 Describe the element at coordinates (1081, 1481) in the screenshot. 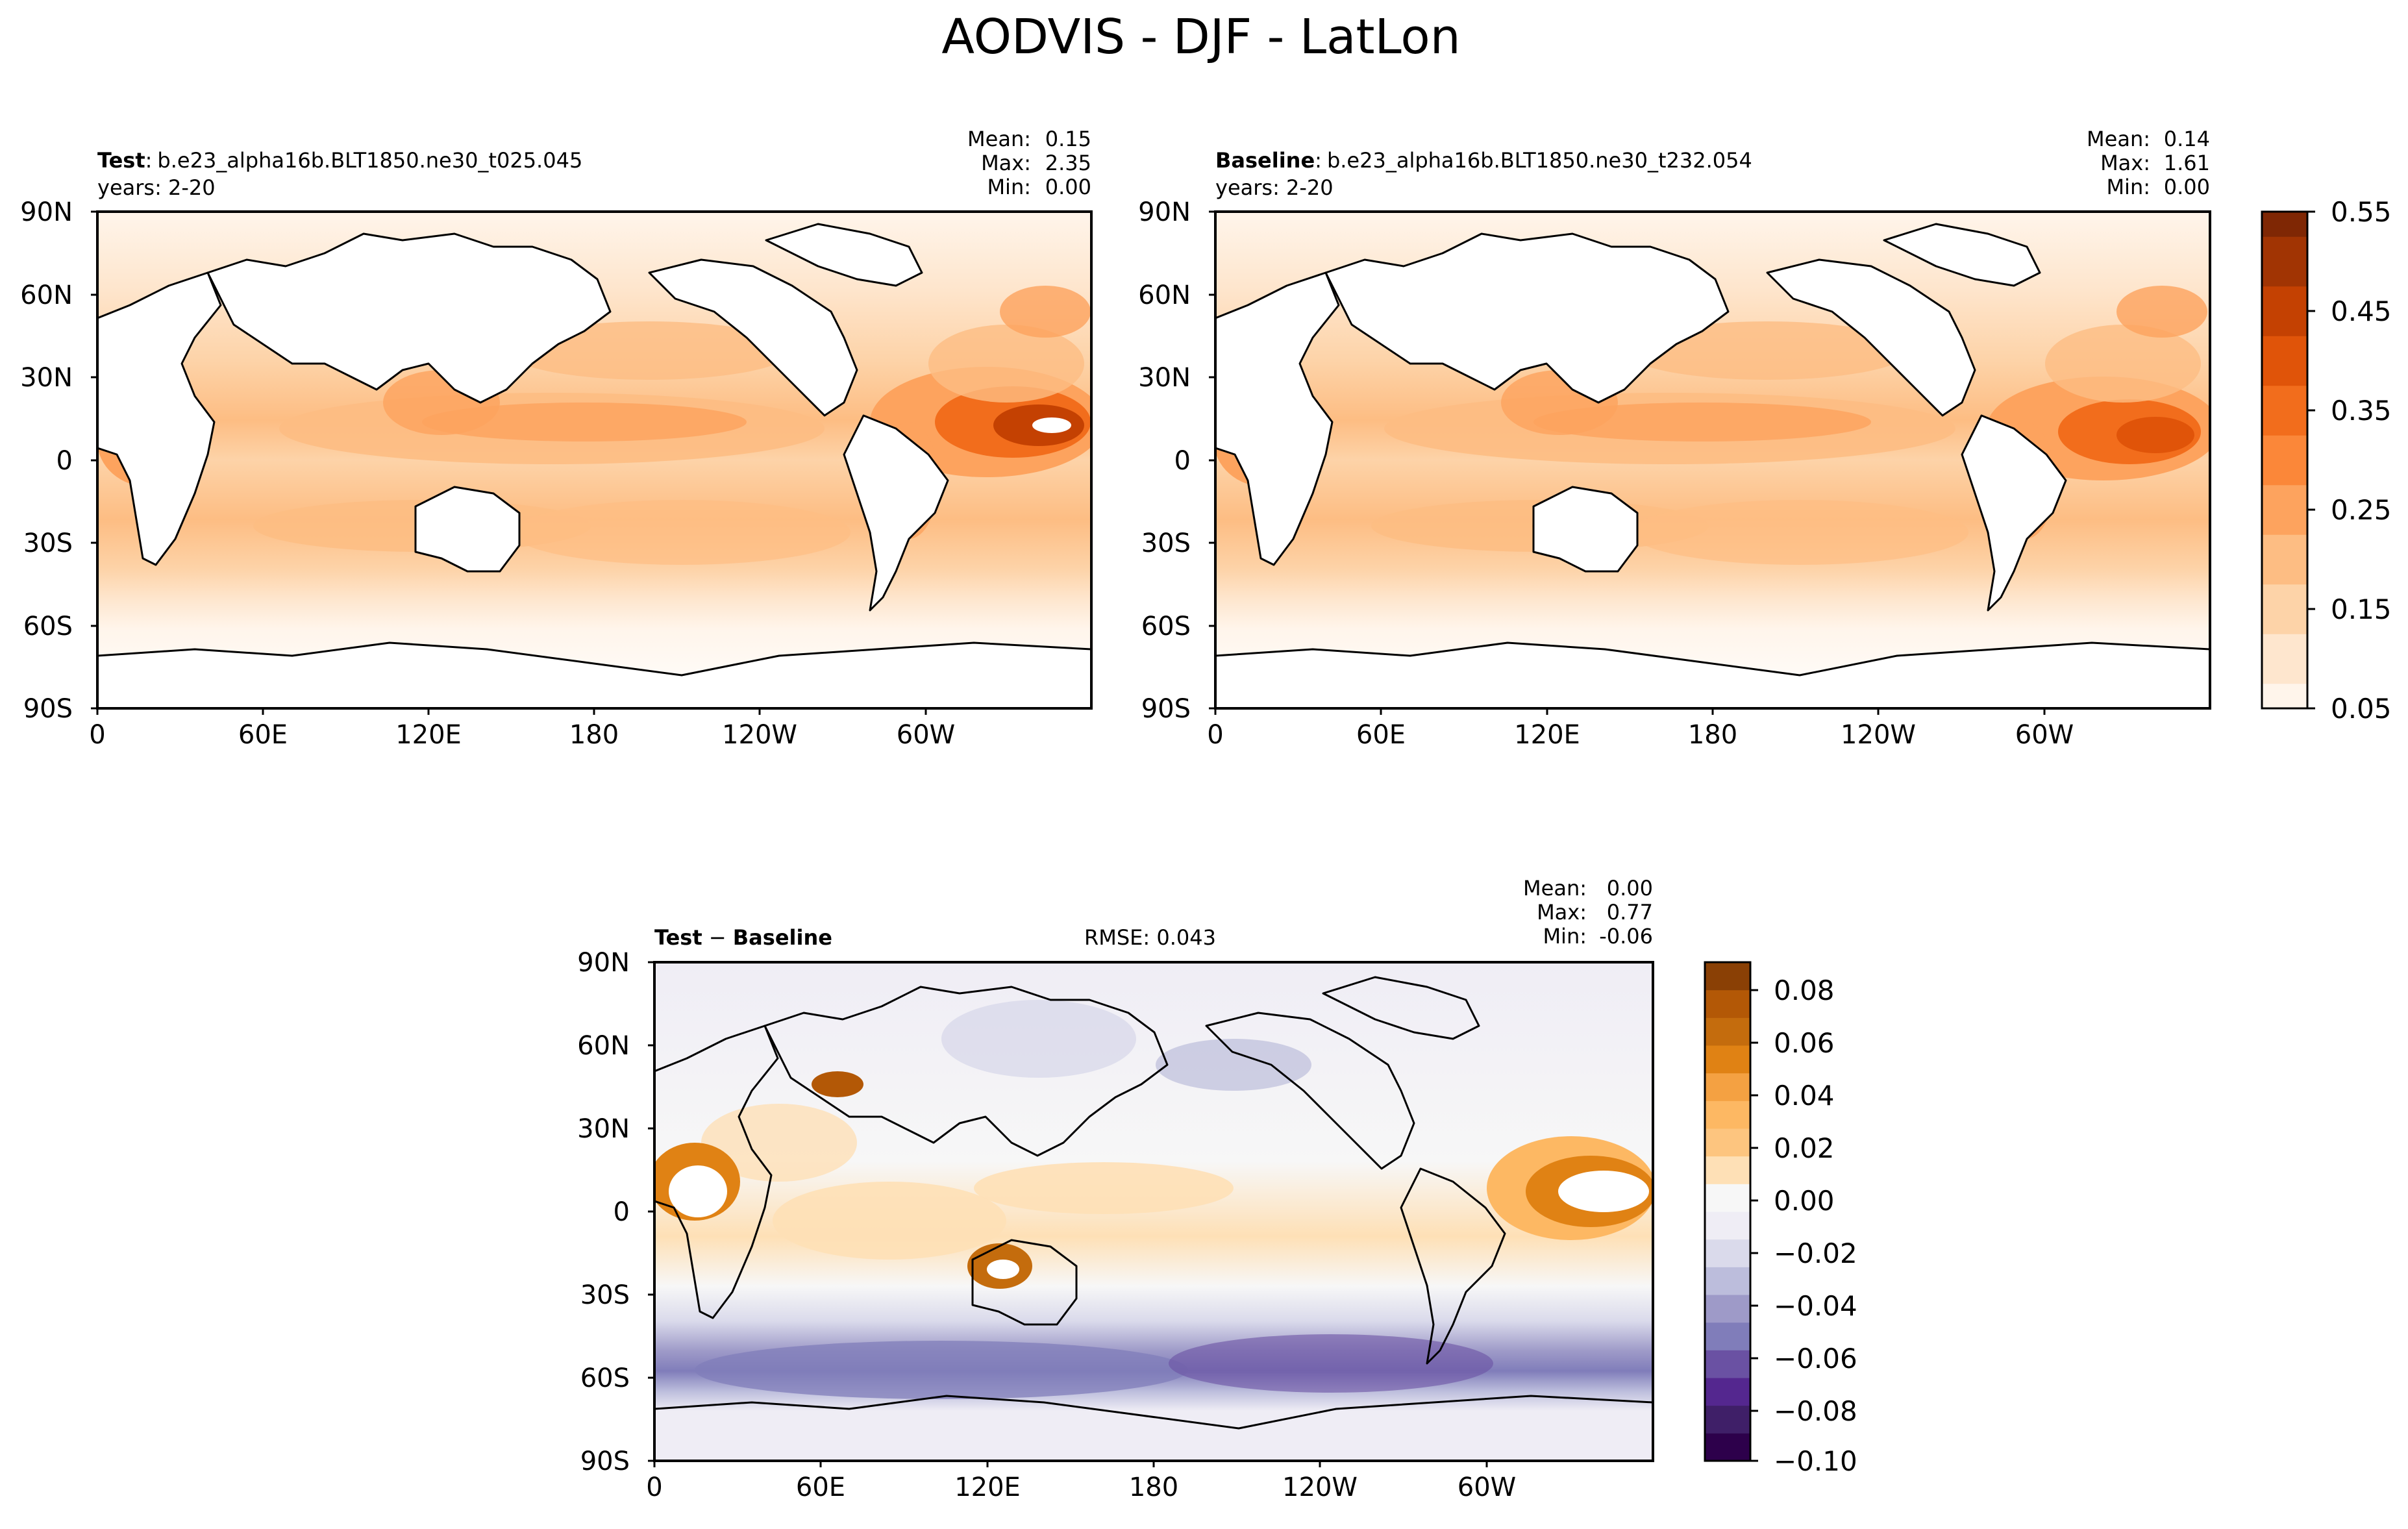

I see `panel-diff-xticks: 0 60E 120E 180 120W 60W` at that location.